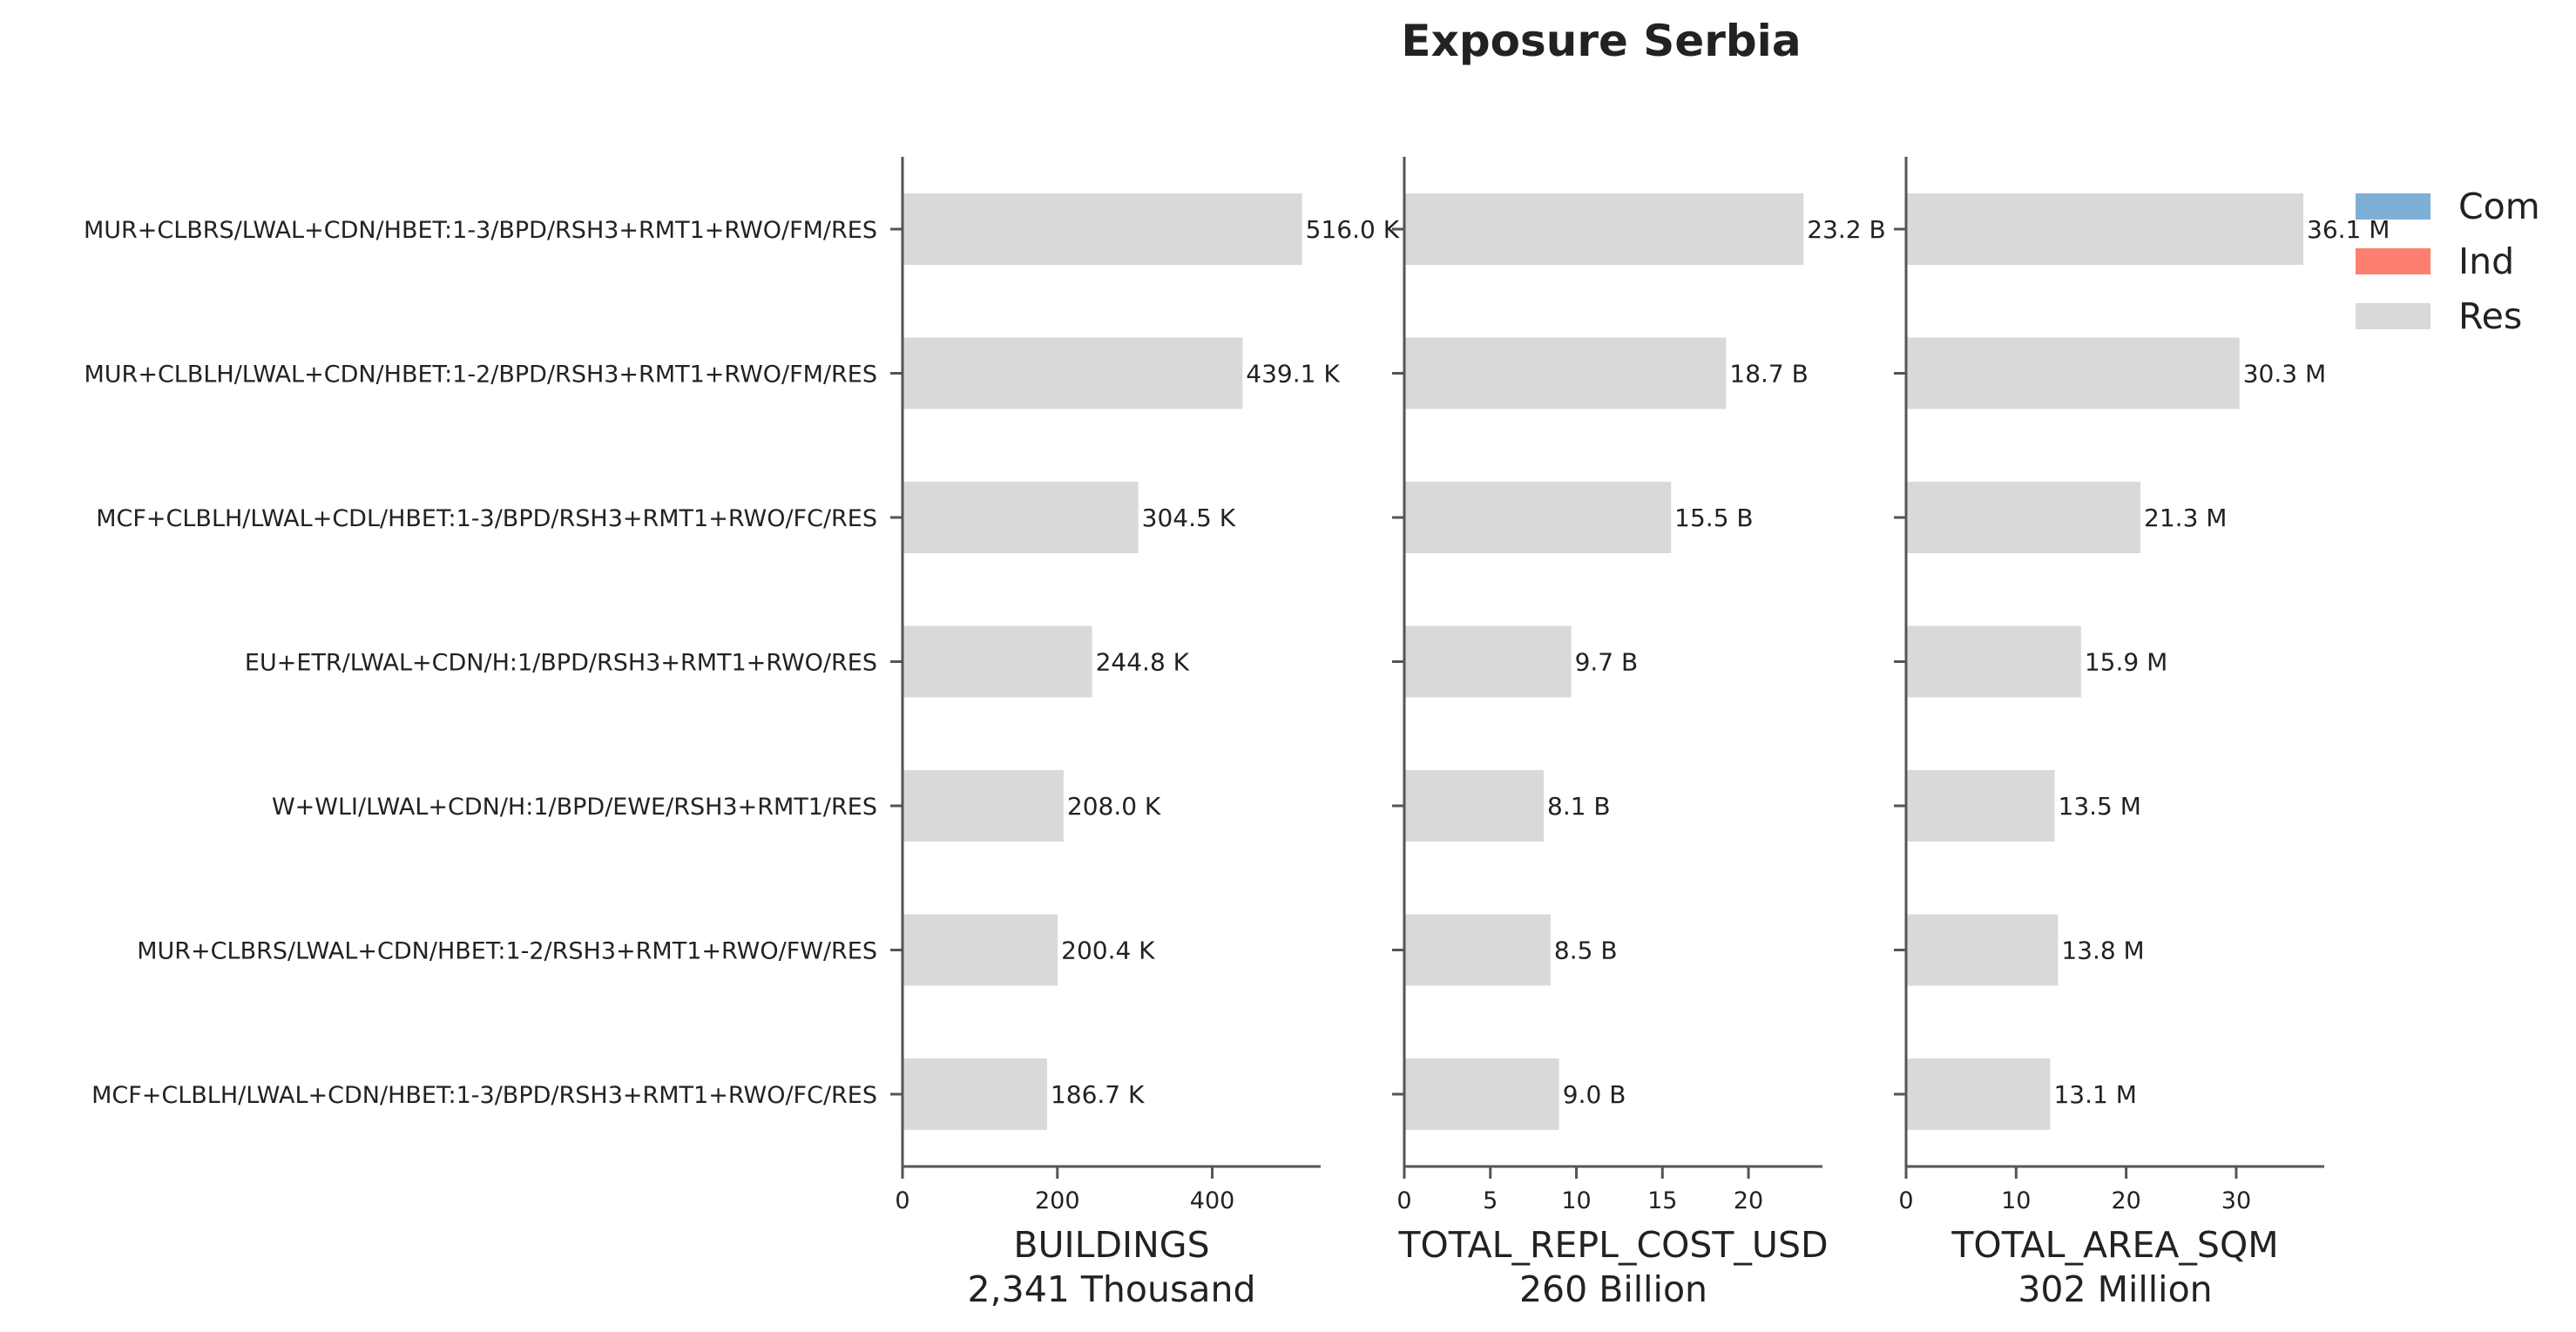 This screenshot has width=2576, height=1332. I want to click on chart-title: Exposure Serbia, so click(1601, 41).